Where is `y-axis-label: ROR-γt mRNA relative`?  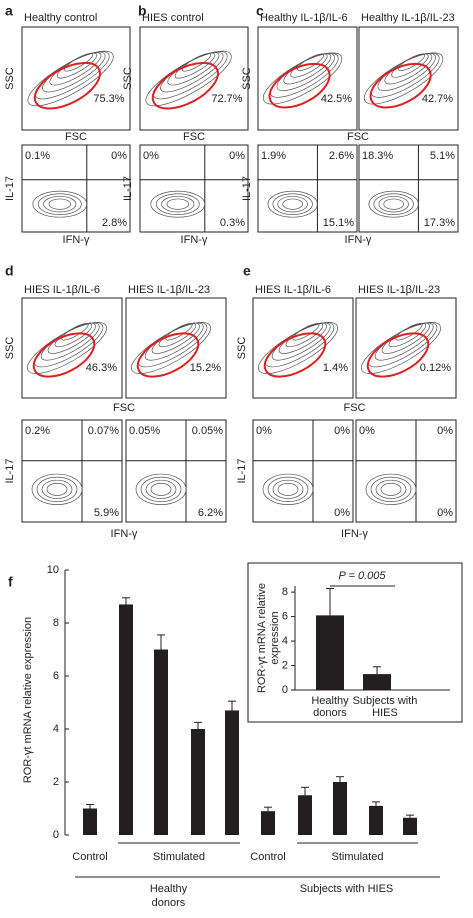
y-axis-label: ROR-γt mRNA relative is located at coordinates (262, 638).